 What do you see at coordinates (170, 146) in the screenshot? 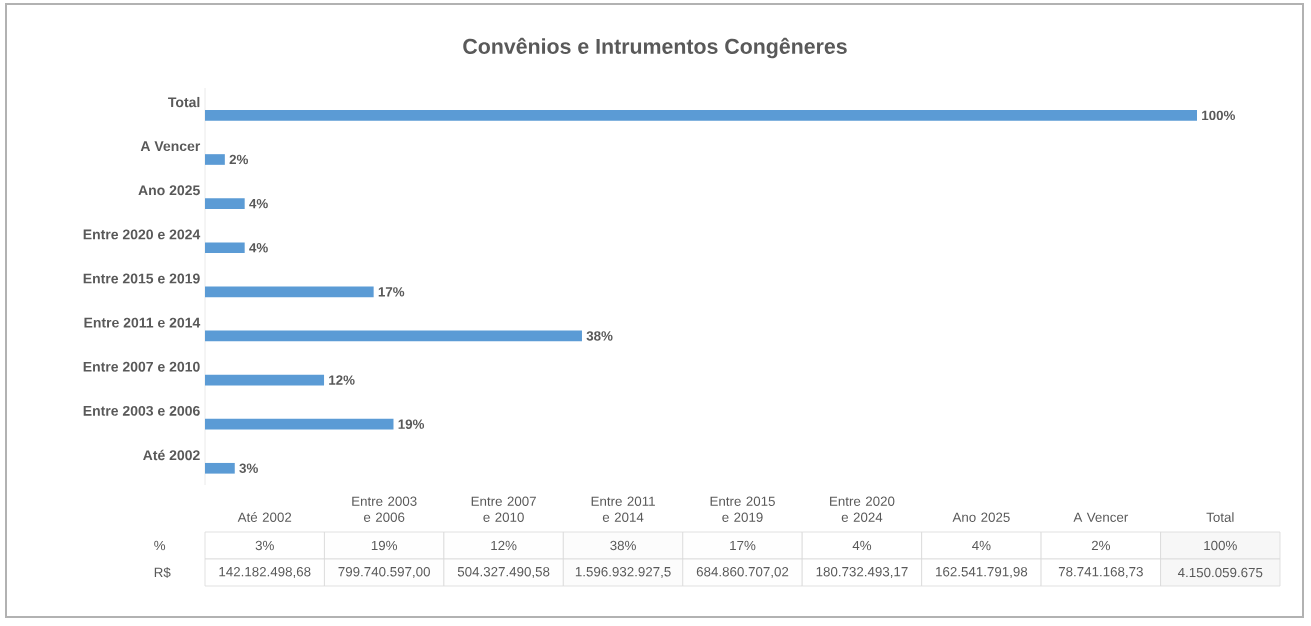
I see `y-tick-label: A Vencer` at bounding box center [170, 146].